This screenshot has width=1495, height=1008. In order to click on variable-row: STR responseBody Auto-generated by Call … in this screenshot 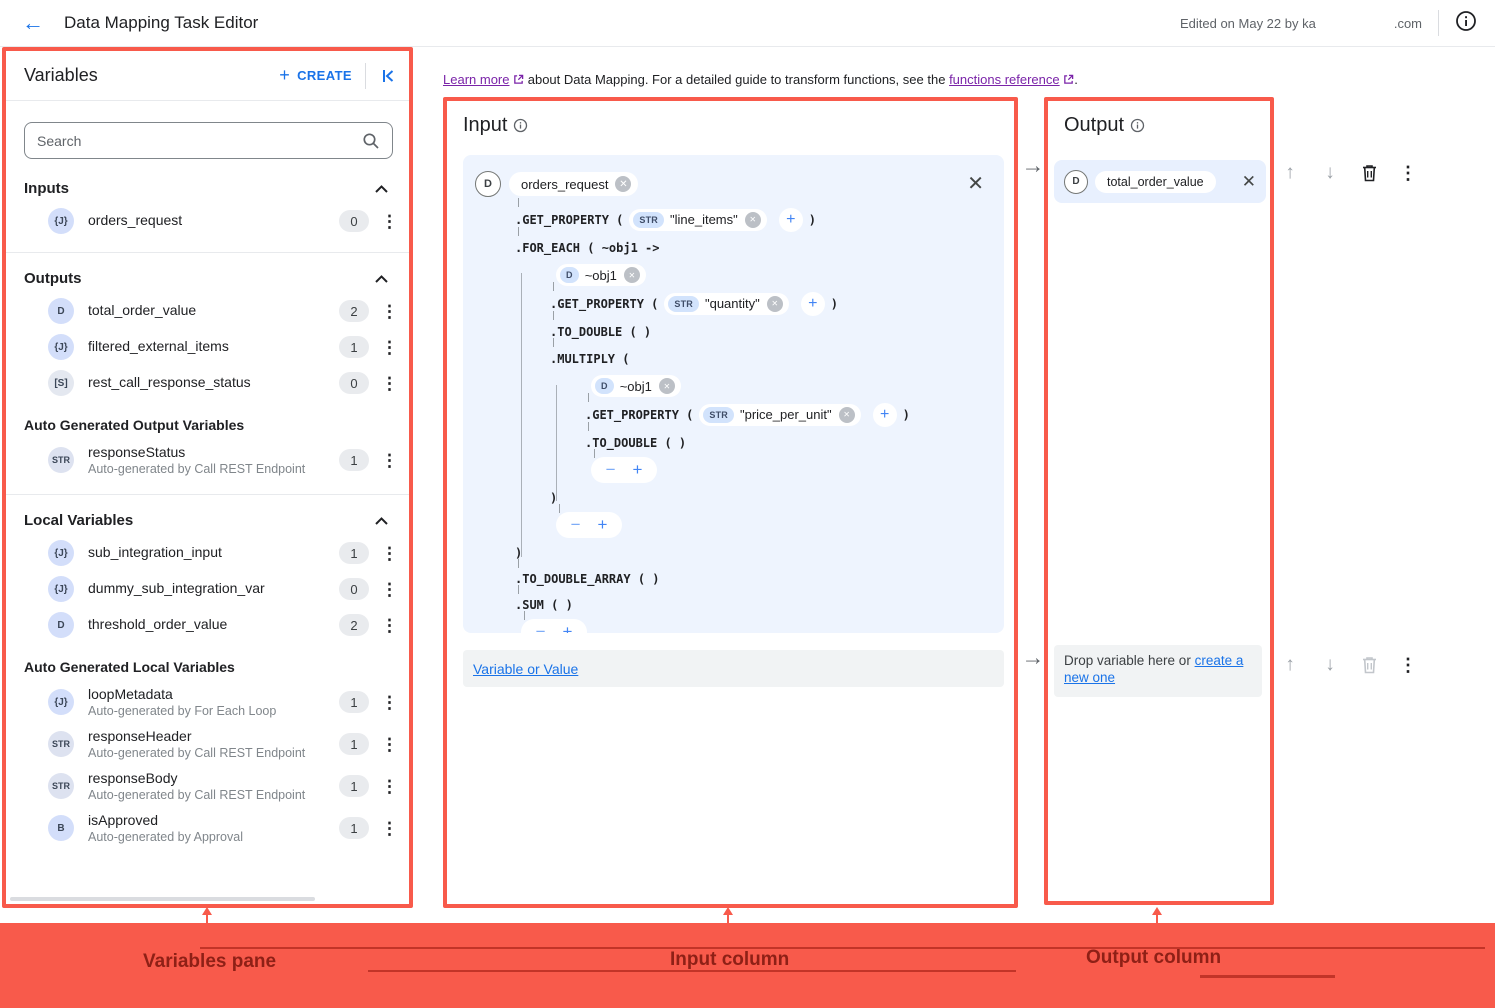, I will do `click(207, 786)`.